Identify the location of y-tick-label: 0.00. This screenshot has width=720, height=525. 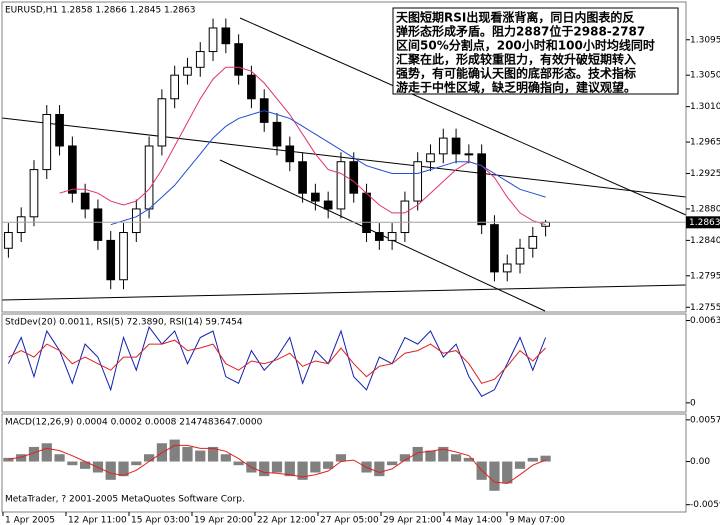
(700, 462).